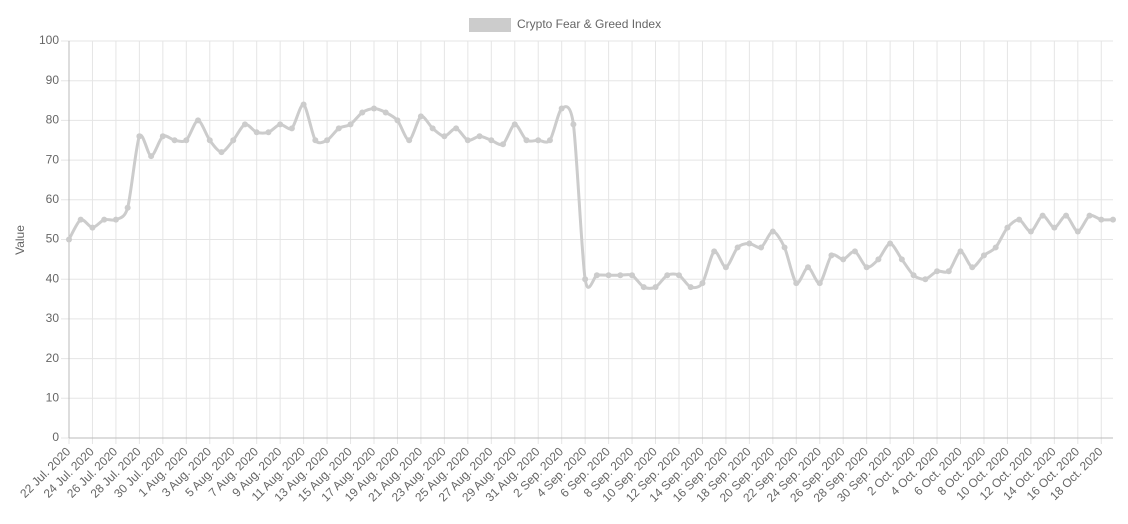 Image resolution: width=1128 pixels, height=524 pixels. I want to click on y-axis-label: Value, so click(20, 240).